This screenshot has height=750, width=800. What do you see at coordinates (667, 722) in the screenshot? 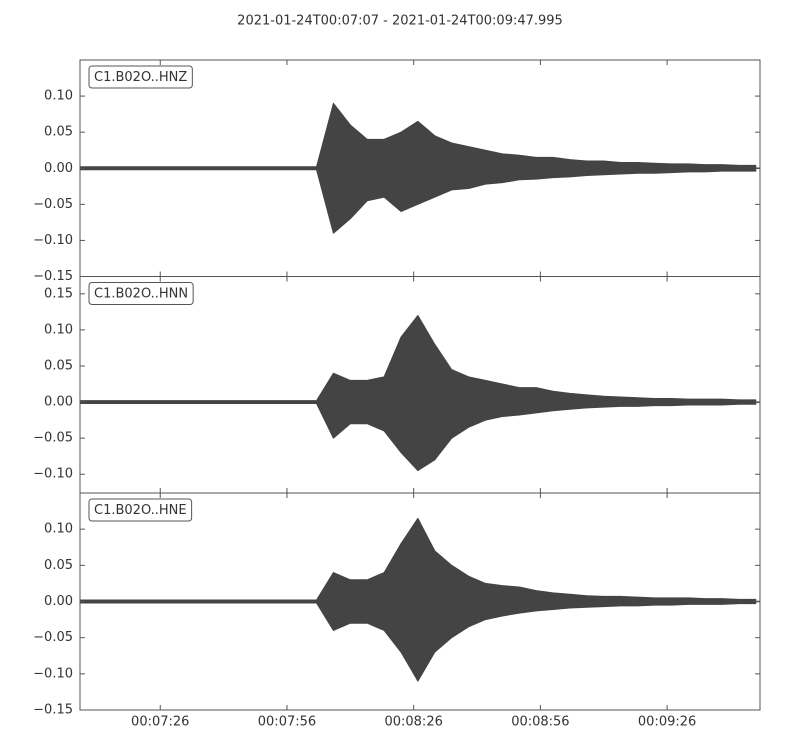
I see `x-tick-label: 00:09:26` at bounding box center [667, 722].